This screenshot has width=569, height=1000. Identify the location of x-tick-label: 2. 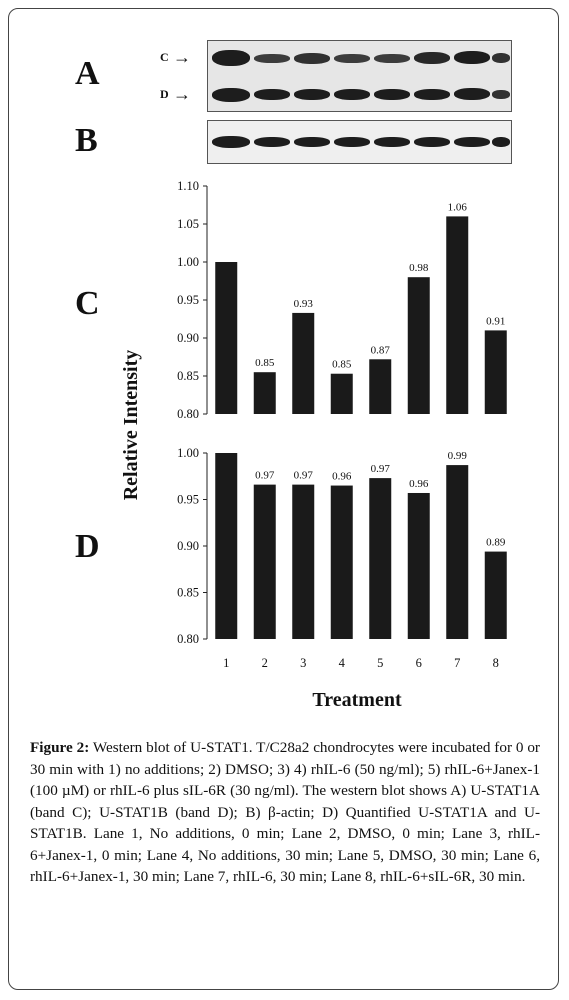
(265, 663).